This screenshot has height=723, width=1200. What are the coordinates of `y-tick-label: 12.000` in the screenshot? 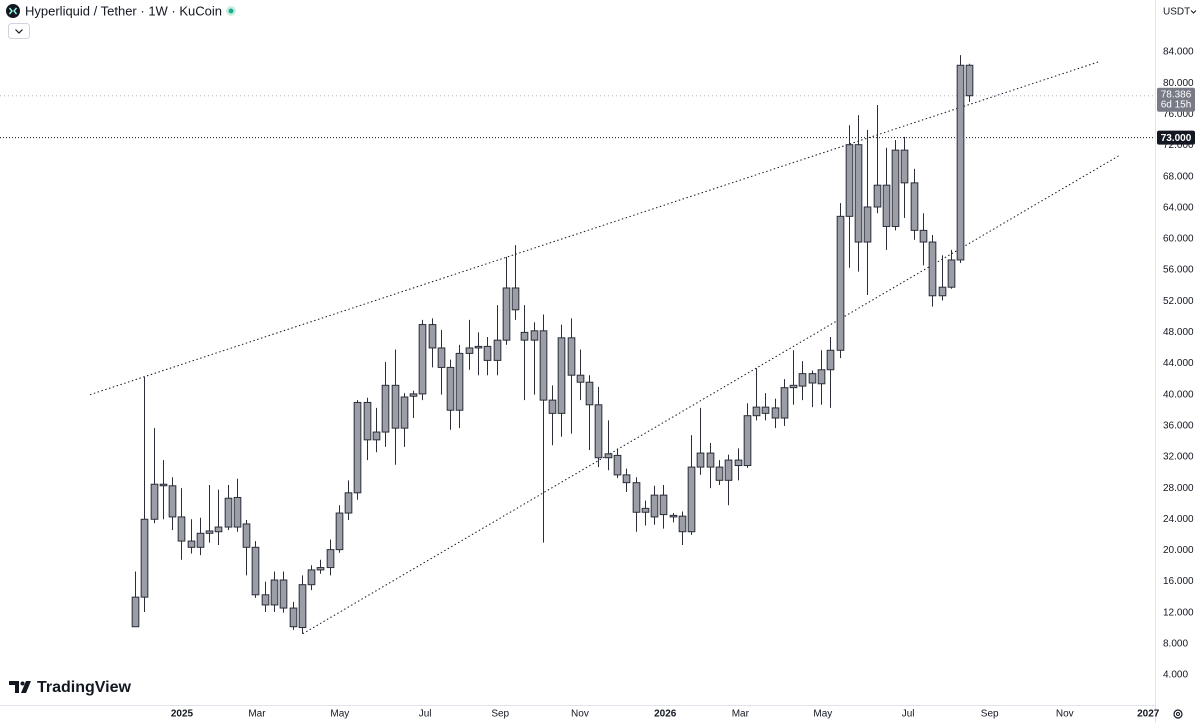 It's located at (1178, 612).